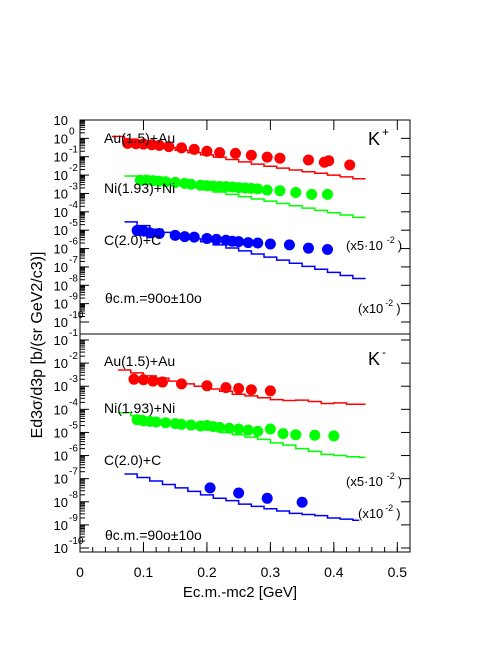 The width and height of the screenshot is (498, 645). Describe the element at coordinates (153, 535) in the screenshot. I see `angle-label: θc.m.=90o±10o` at that location.